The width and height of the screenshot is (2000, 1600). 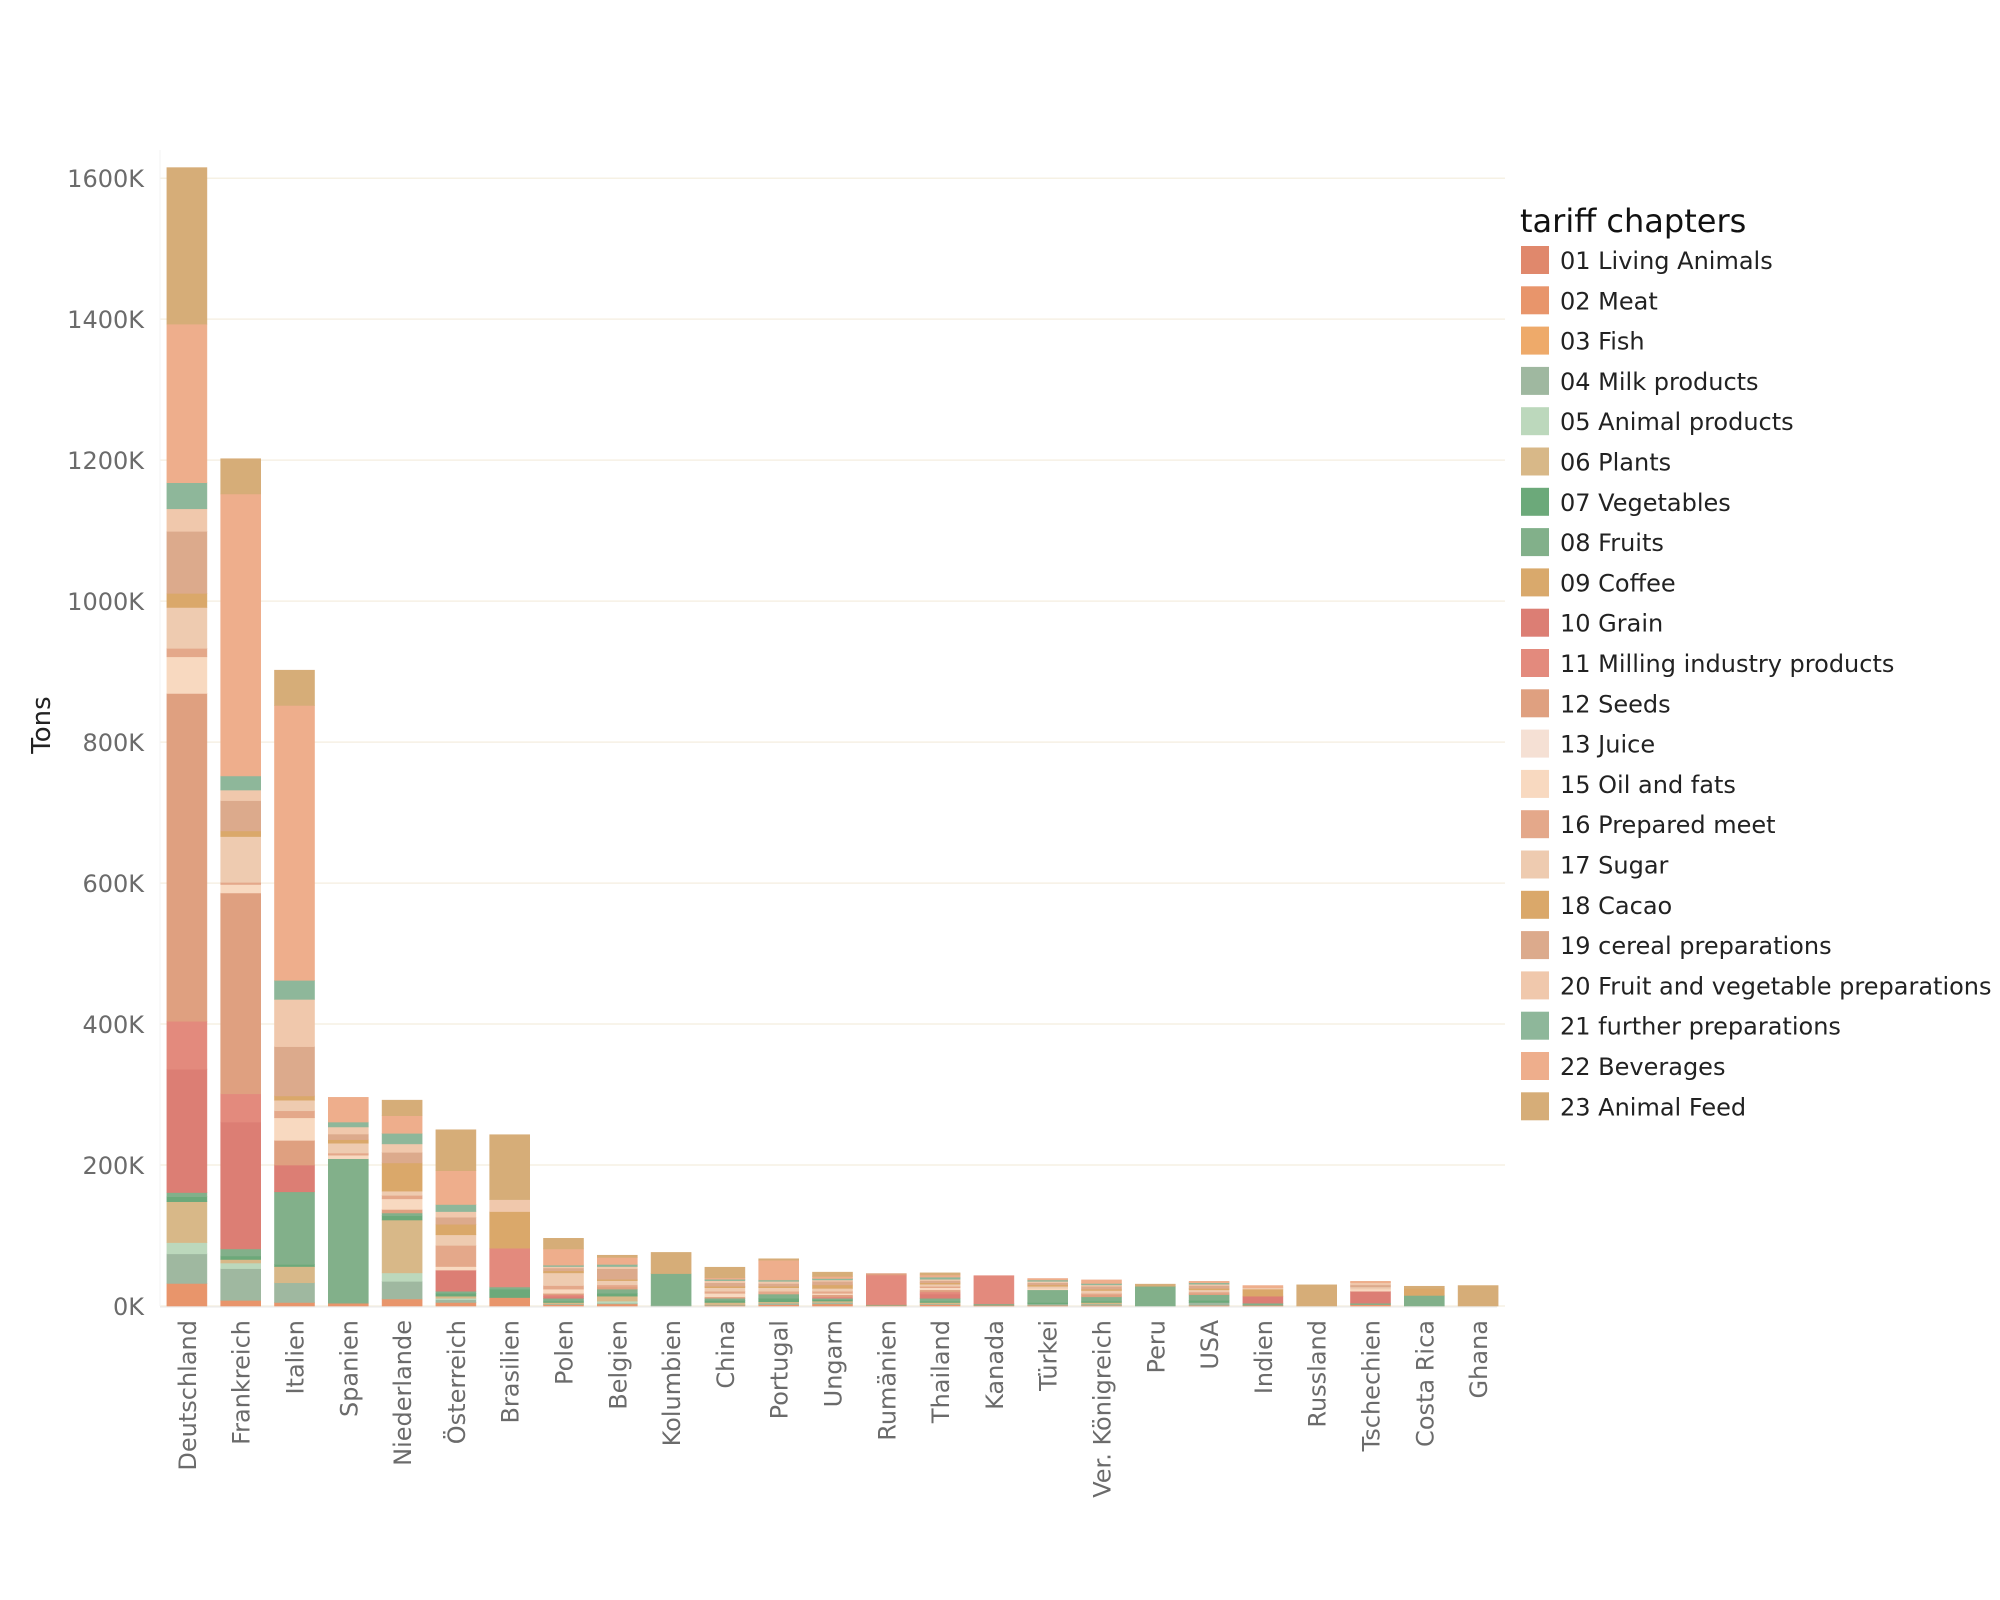 What do you see at coordinates (403, 1393) in the screenshot?
I see `x-tick-label: Niederlande` at bounding box center [403, 1393].